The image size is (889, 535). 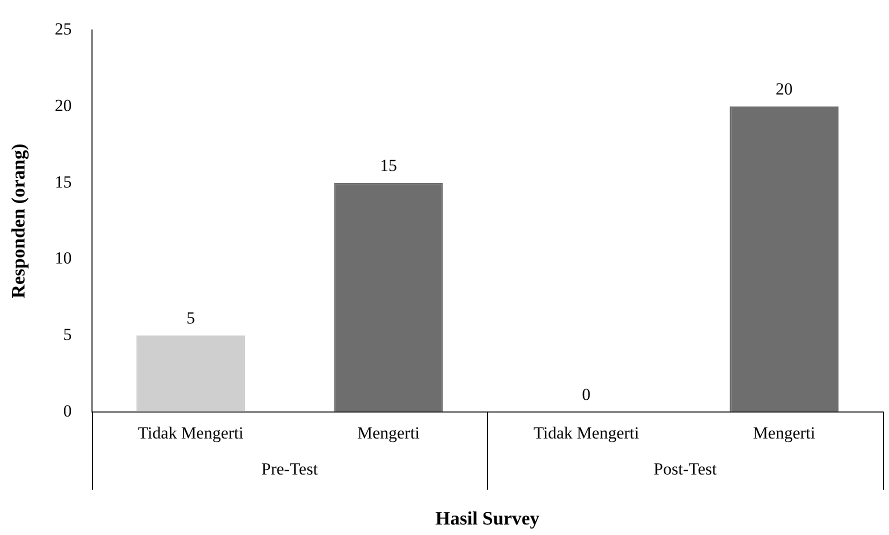 I want to click on y-axis-title: Responden (orang), so click(x=19, y=221).